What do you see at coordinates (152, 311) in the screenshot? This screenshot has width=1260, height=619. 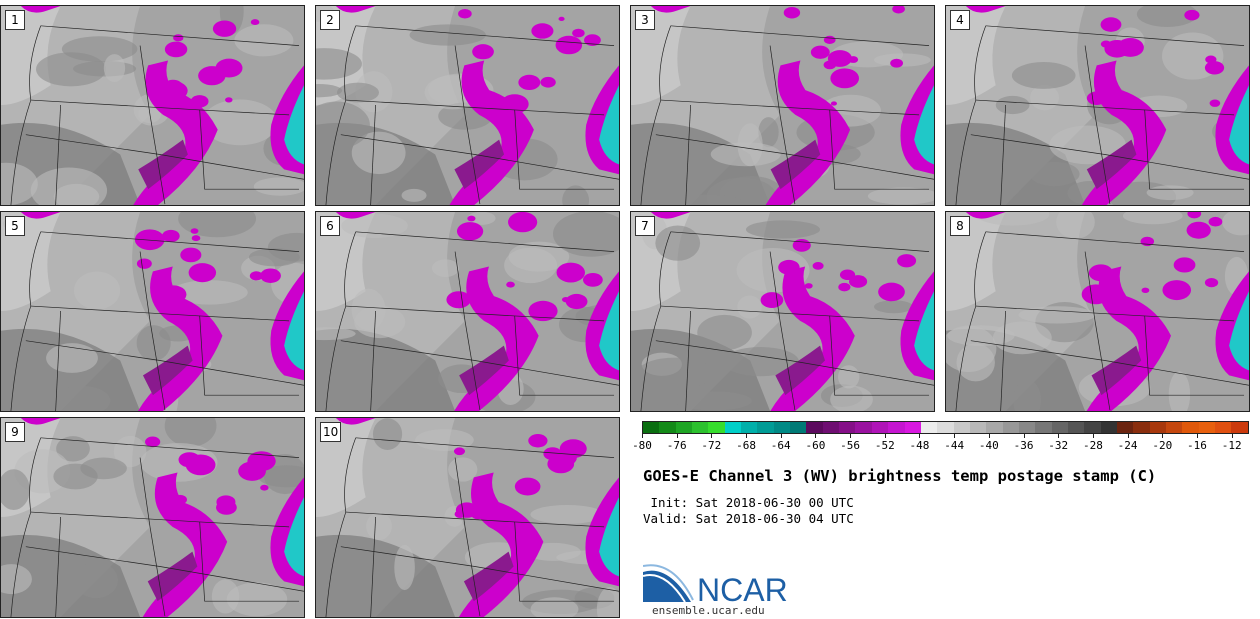 I see `stamp-panel-5: 5` at bounding box center [152, 311].